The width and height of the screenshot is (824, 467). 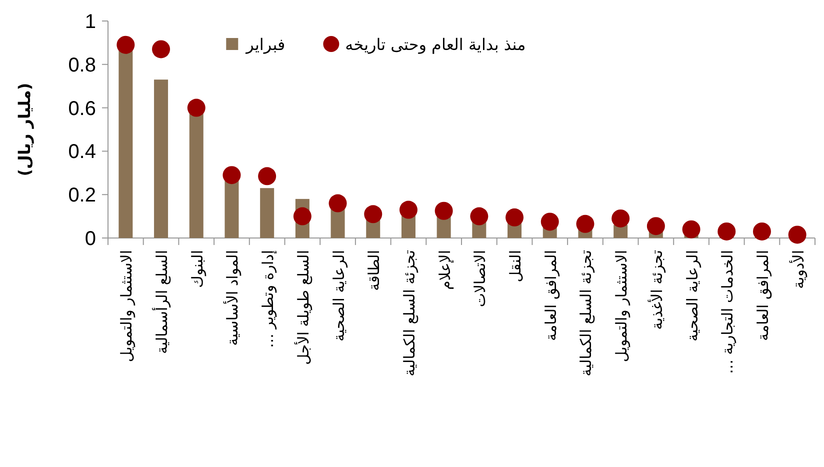 I want to click on y-axis-title: (مليار ريال), so click(x=24, y=129).